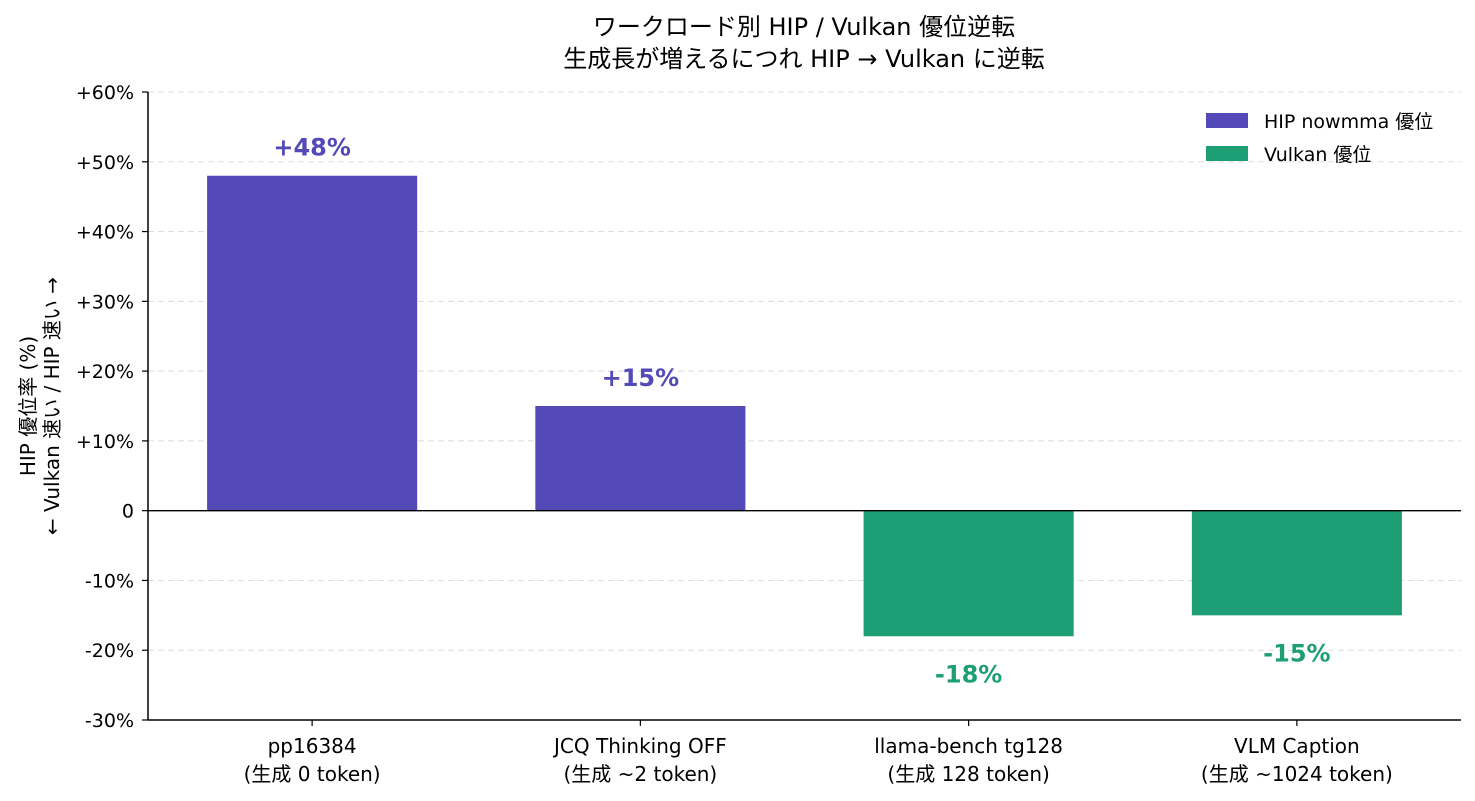  Describe the element at coordinates (28, 406) in the screenshot. I see `y-axis-label-line-1: HIP 優位率 (%)` at that location.